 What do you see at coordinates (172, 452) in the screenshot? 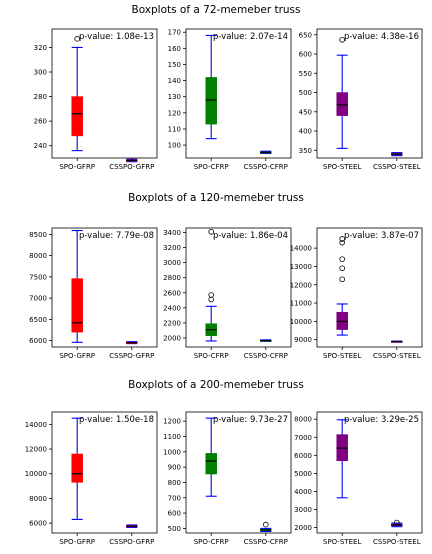
I see `y-tick-label: 1000` at bounding box center [172, 452].